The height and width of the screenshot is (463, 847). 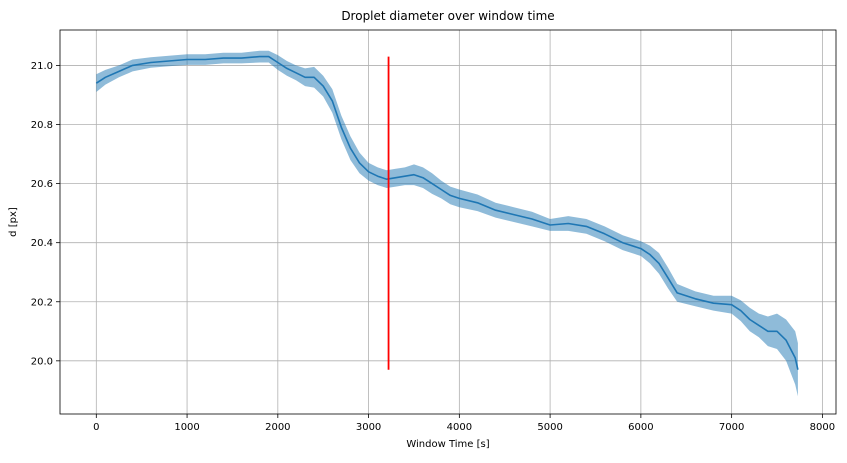 I want to click on y-tick-label: 20.0, so click(x=42, y=361).